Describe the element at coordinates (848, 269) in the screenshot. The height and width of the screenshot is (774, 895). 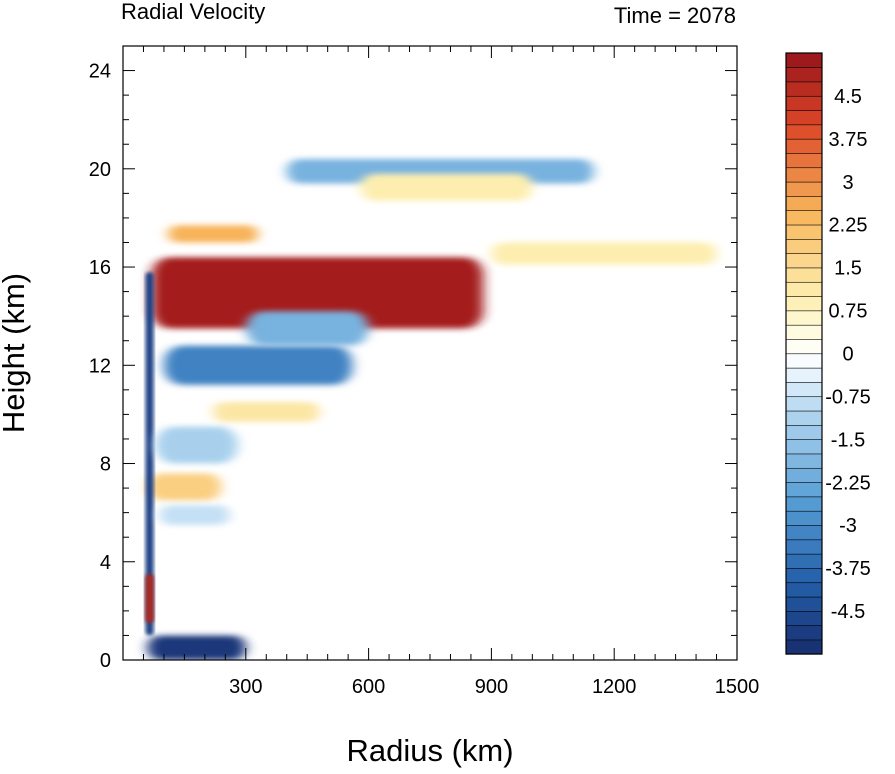
I see `colorbar-label: 1.5` at that location.